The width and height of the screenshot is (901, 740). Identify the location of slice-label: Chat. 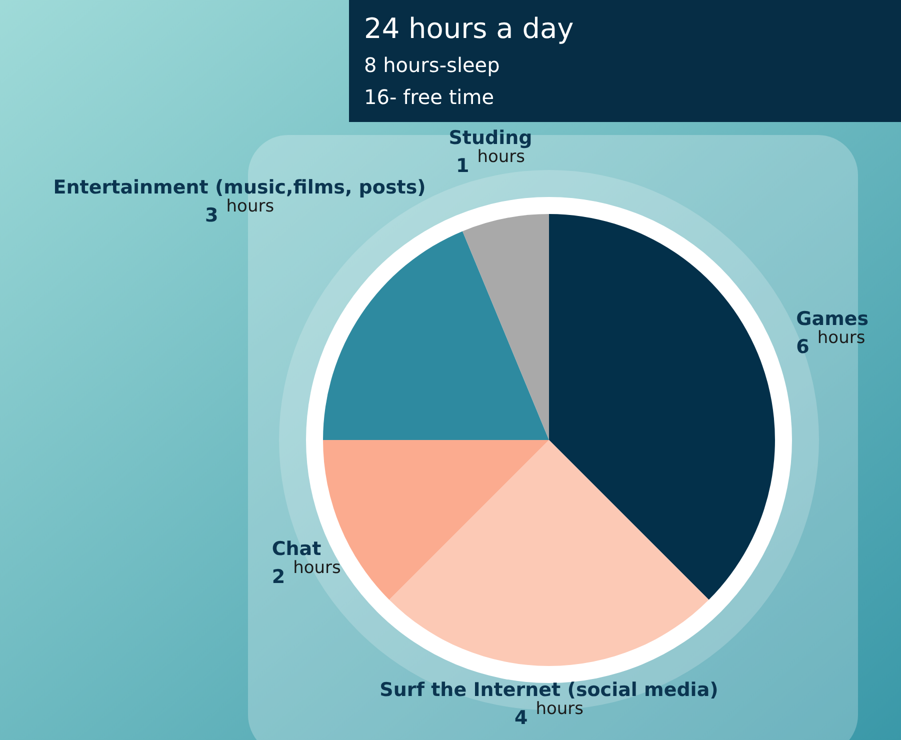
(297, 549).